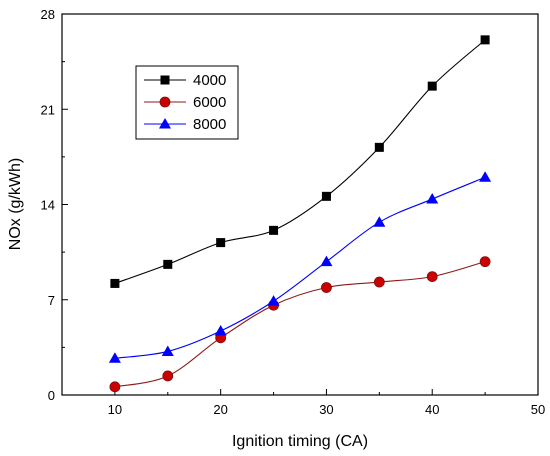 The image size is (550, 456). Describe the element at coordinates (51, 395) in the screenshot. I see `y-tick-label: 0` at that location.